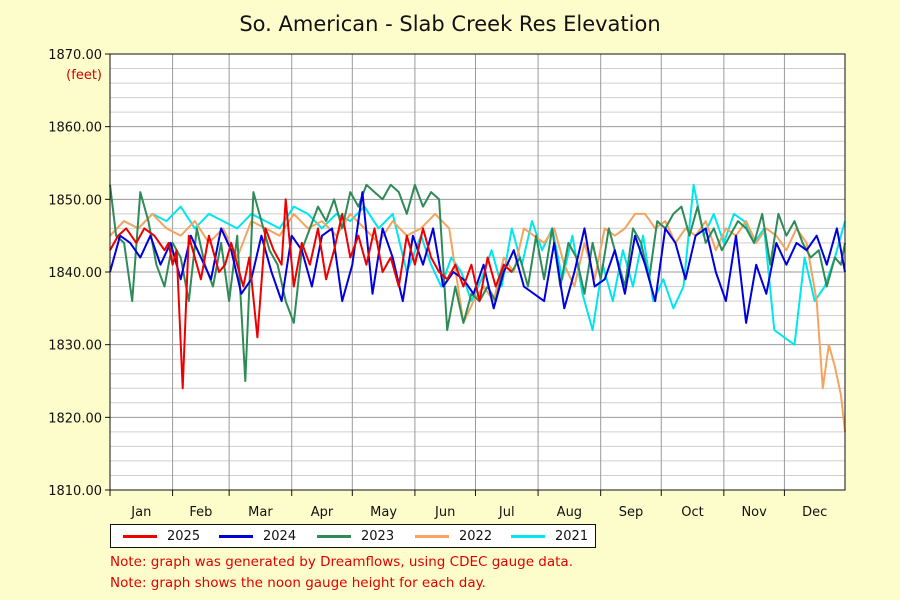 This screenshot has width=900, height=600. I want to click on y-tick-label: 1850.00, so click(75, 200).